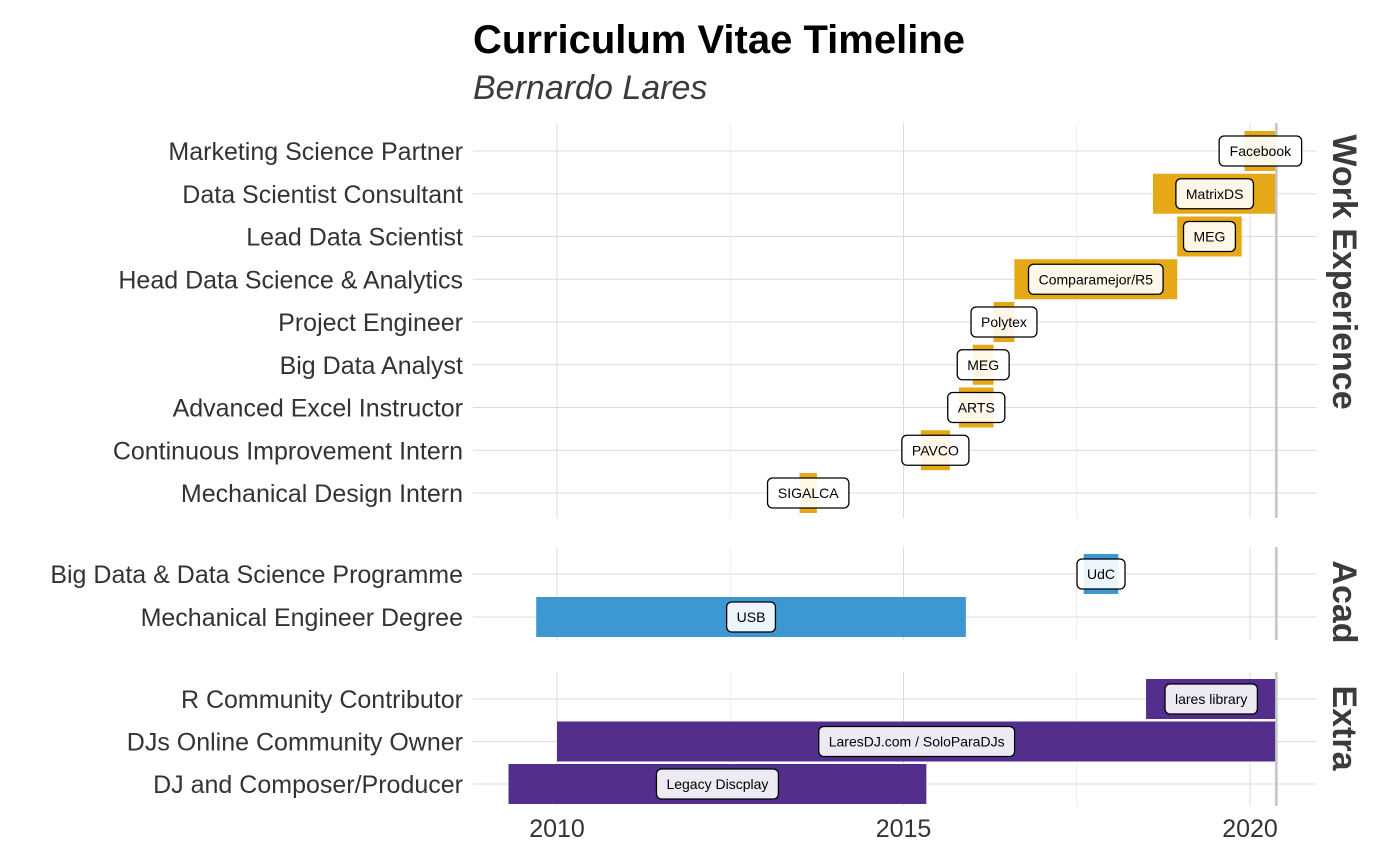 This screenshot has height=866, width=1400. Describe the element at coordinates (719, 40) in the screenshot. I see `chart-title: Curriculum Vitae Timeline` at that location.